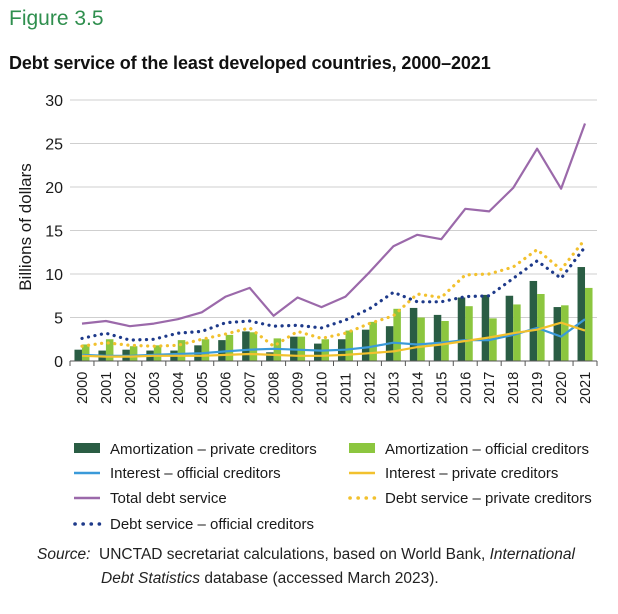 This screenshot has width=618, height=614. What do you see at coordinates (251, 388) in the screenshot?
I see `x-tick-label: 2007` at bounding box center [251, 388].